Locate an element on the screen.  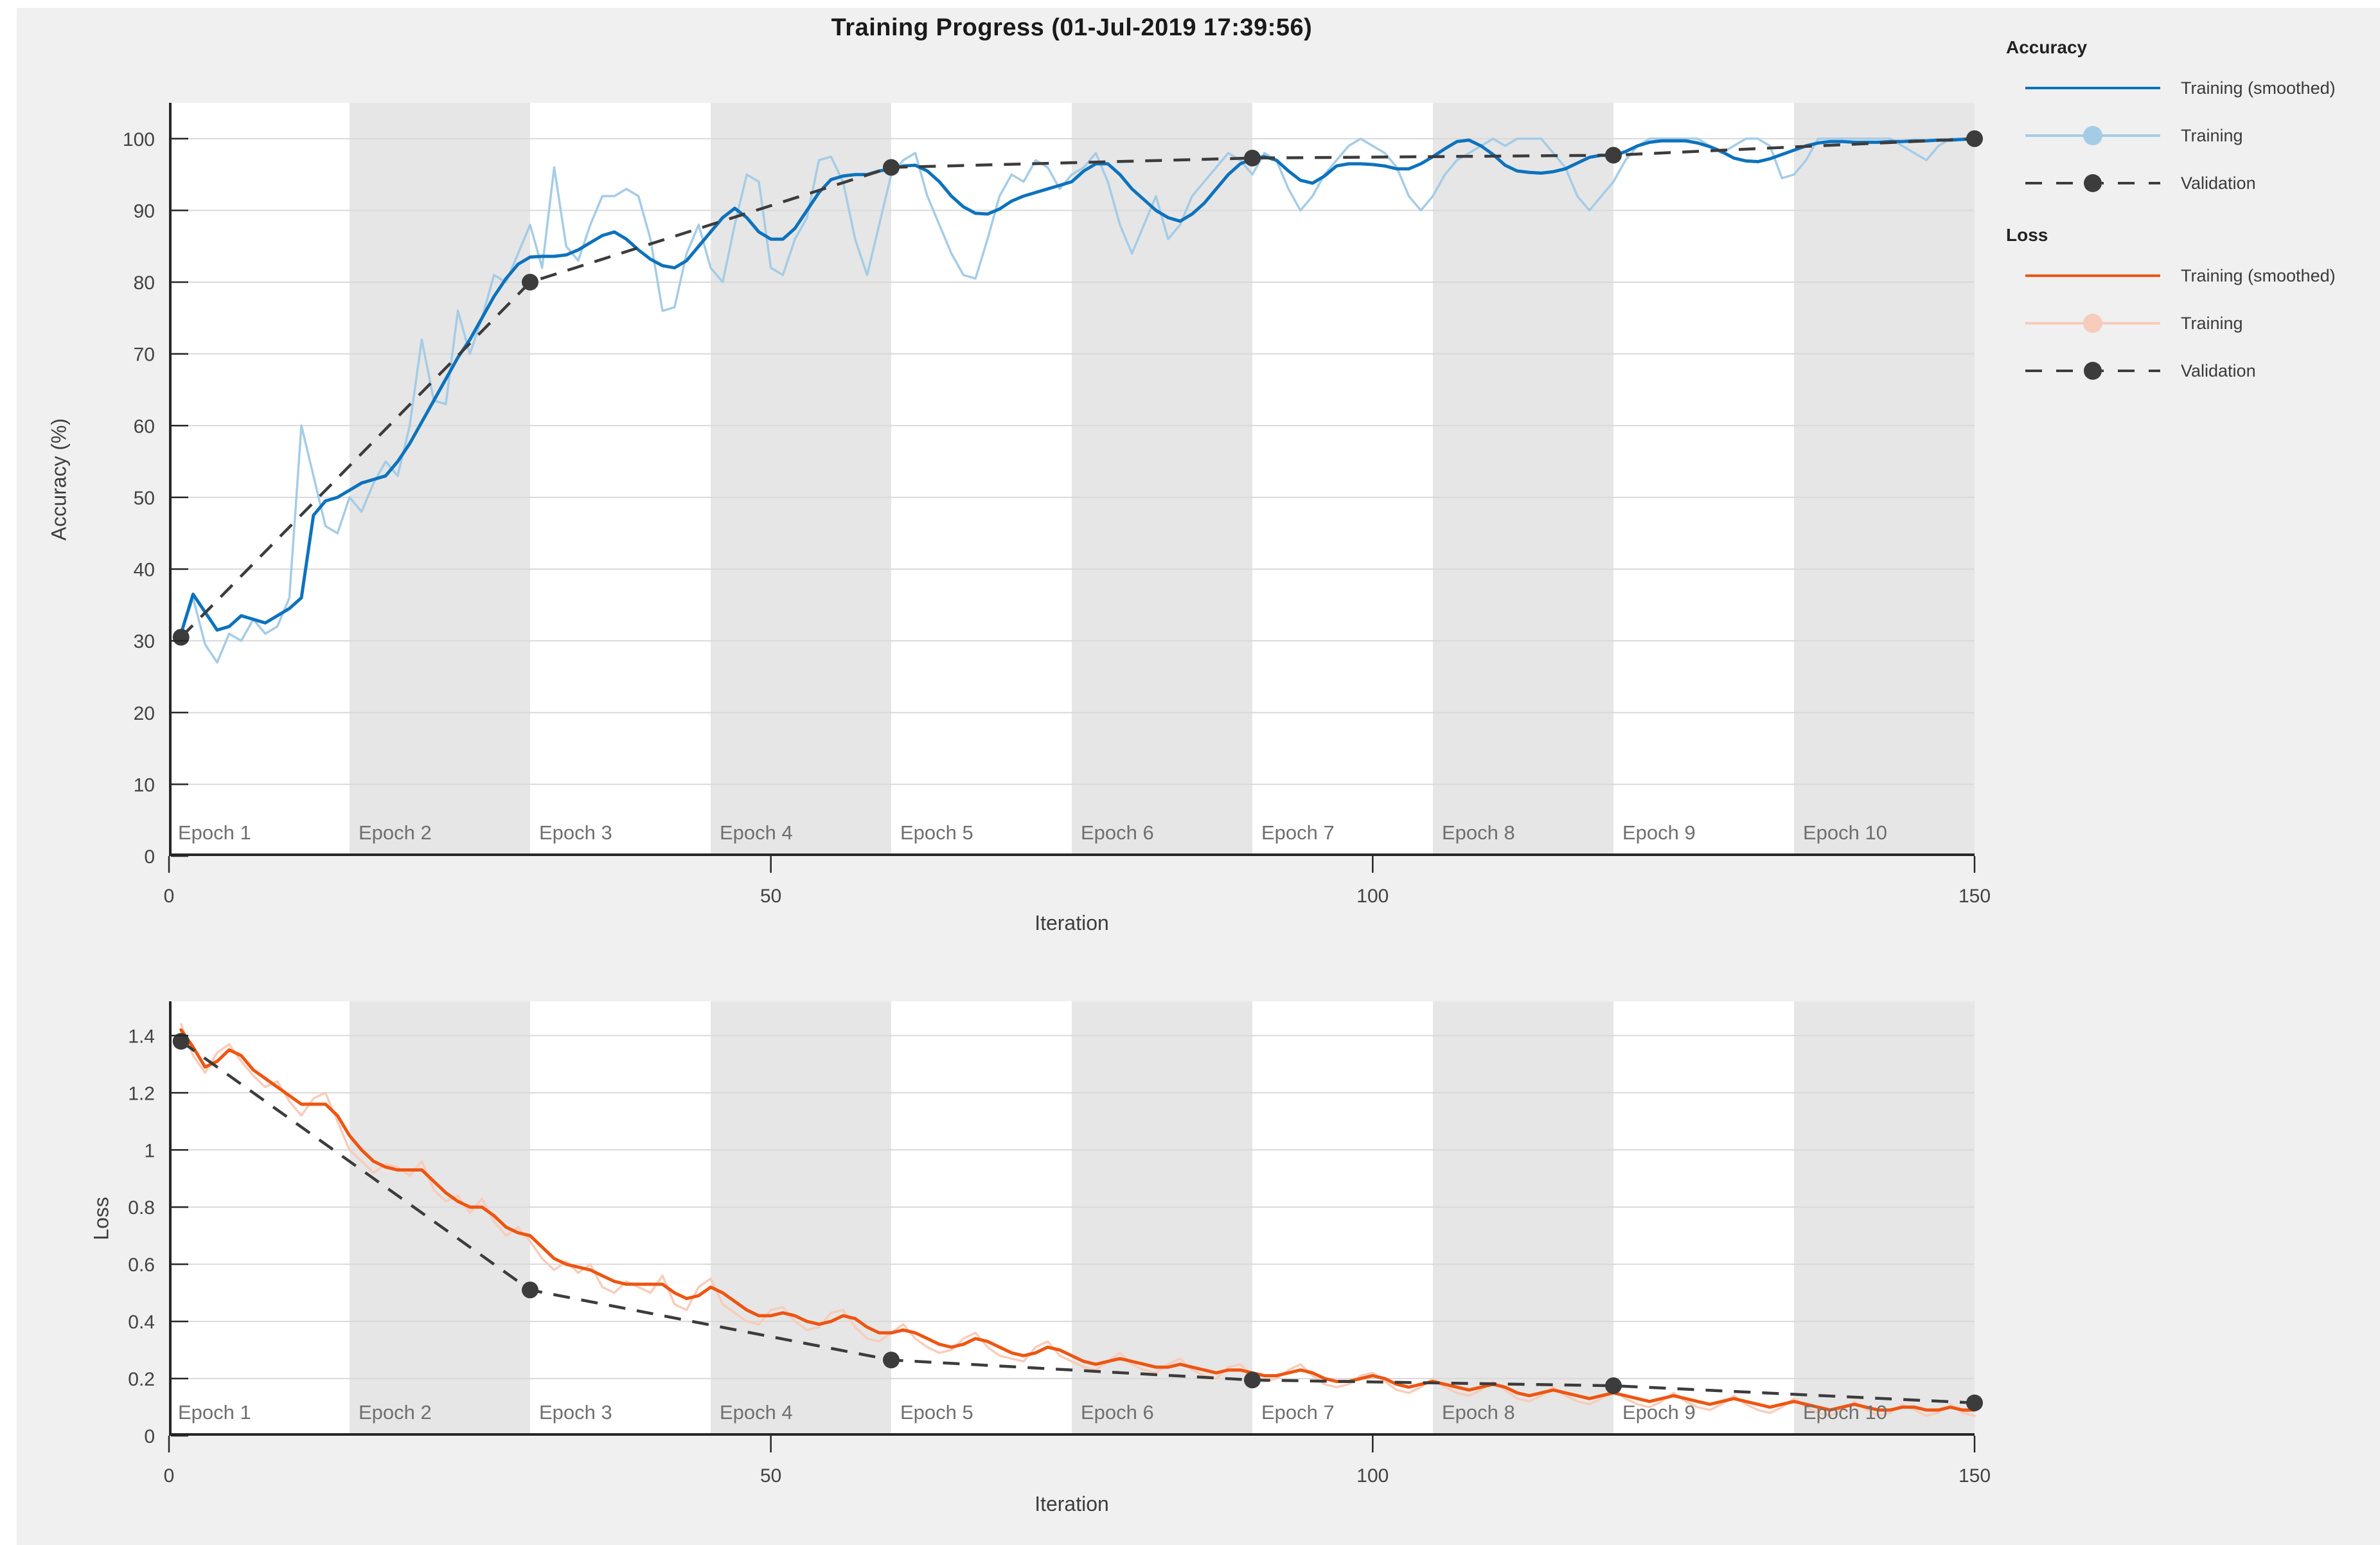
figure-title: Training Progress (01-Jul-2019 17:39:56) is located at coordinates (1072, 27).